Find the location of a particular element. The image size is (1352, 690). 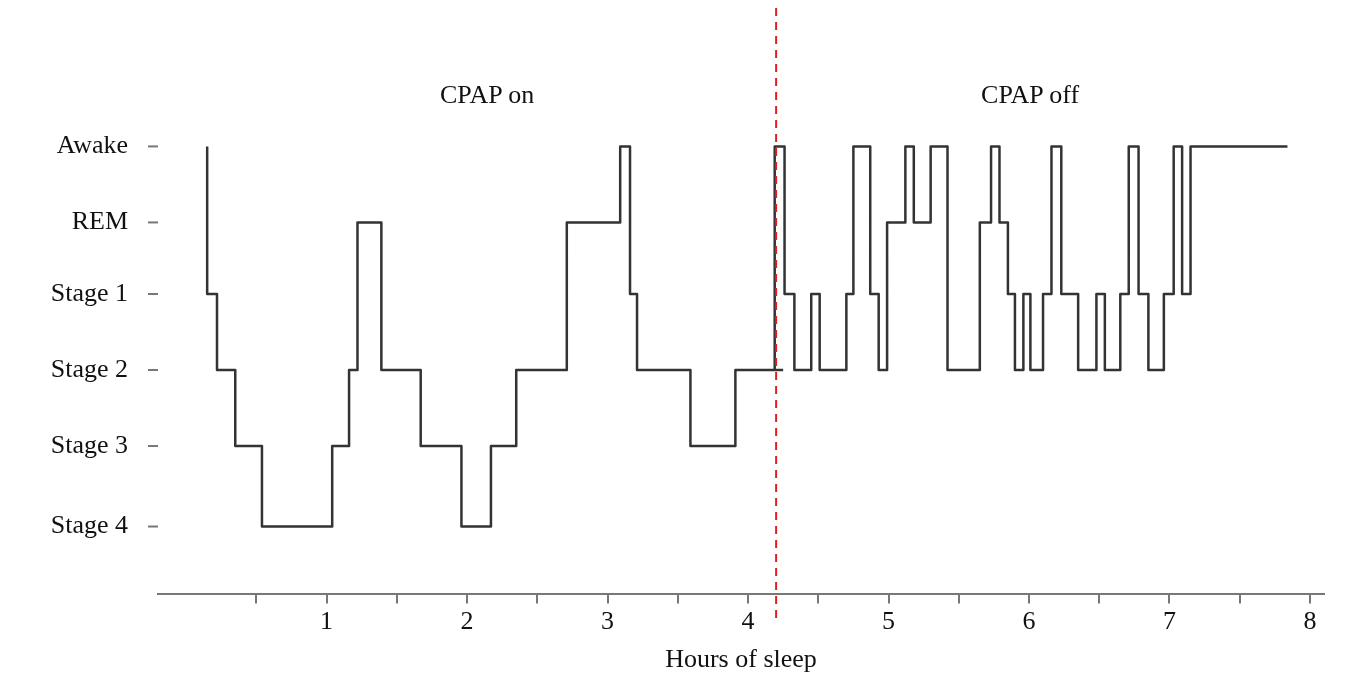

text: Stage 3 is located at coordinates (89, 444).